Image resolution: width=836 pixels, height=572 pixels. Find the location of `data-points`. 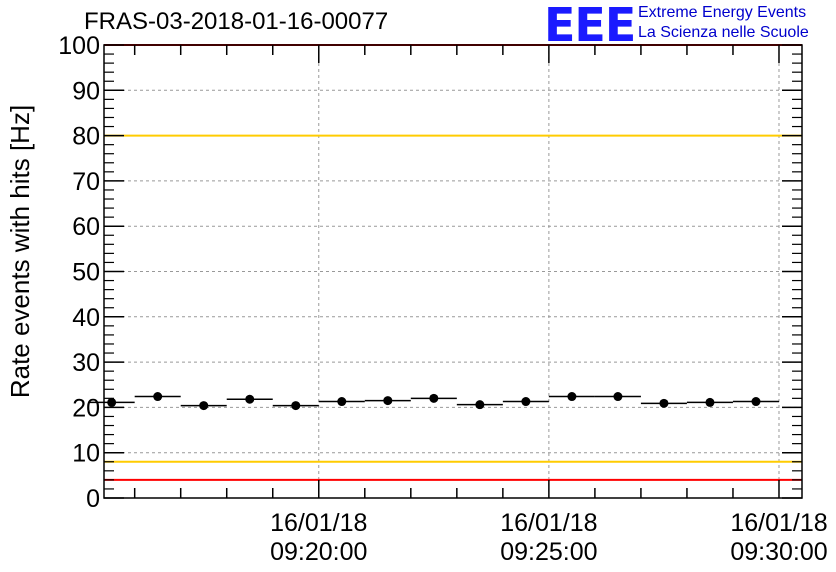

data-points is located at coordinates (433, 401).